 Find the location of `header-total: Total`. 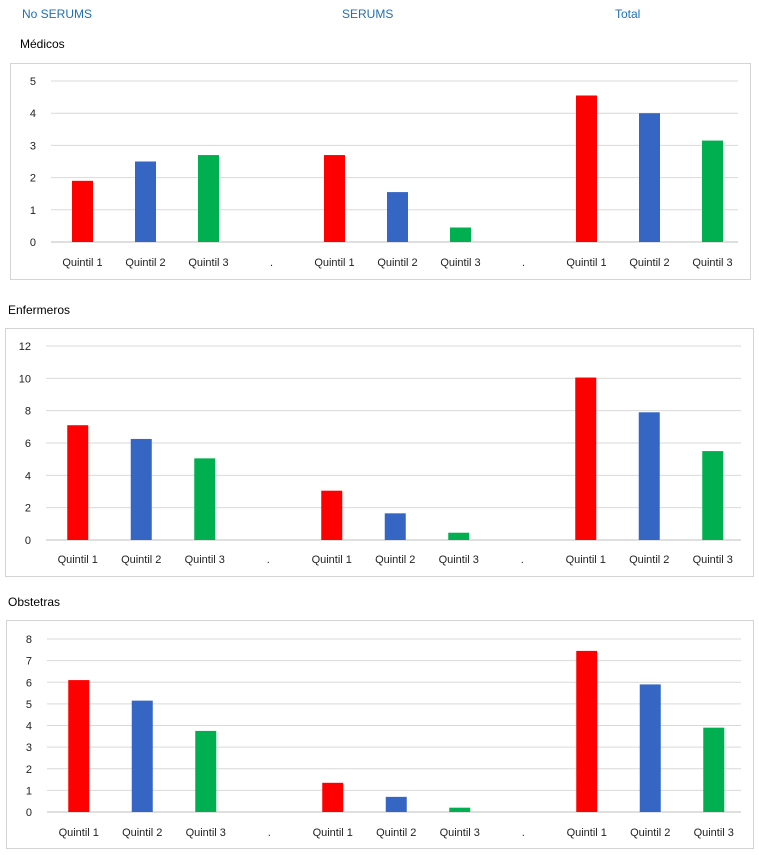

header-total: Total is located at coordinates (628, 14).